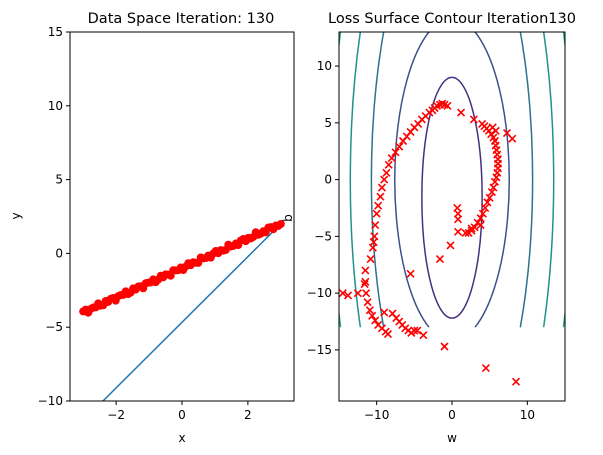 Image resolution: width=603 pixels, height=455 pixels. Describe the element at coordinates (452, 19) in the screenshot. I see `loss-surface-title: Loss Surface Contour Iteration130` at that location.